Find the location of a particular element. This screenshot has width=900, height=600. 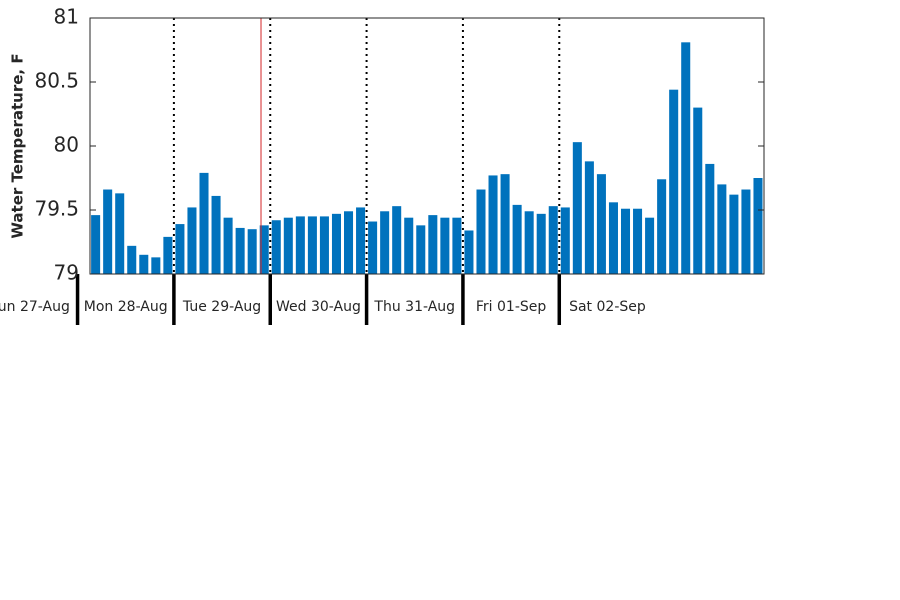

x-tick-label: Sat 02-Sep is located at coordinates (607, 307).